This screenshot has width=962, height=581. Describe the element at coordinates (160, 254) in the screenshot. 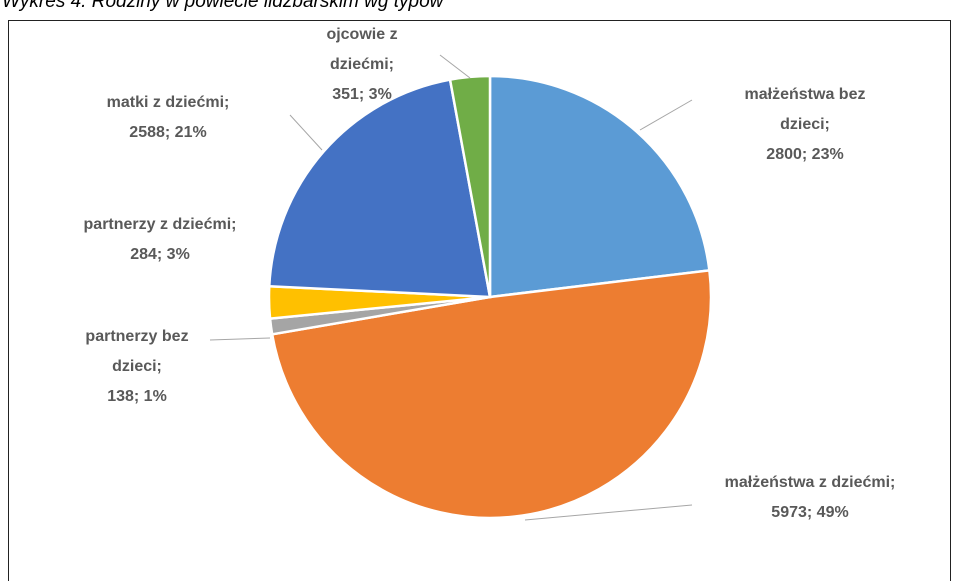

I see `slice-value: 284; 3%` at that location.